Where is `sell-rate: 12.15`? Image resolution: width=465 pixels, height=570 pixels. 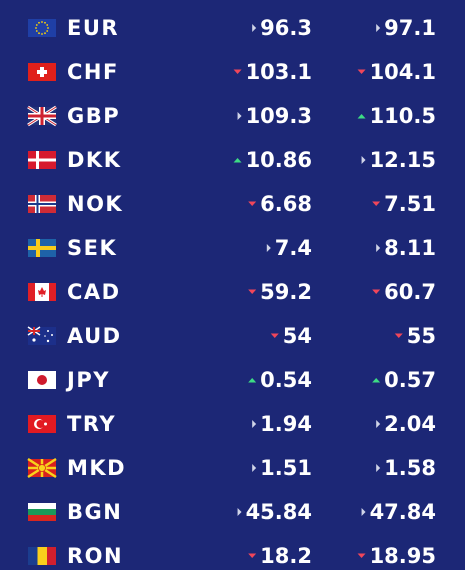
sell-rate: 12.15 is located at coordinates (403, 160).